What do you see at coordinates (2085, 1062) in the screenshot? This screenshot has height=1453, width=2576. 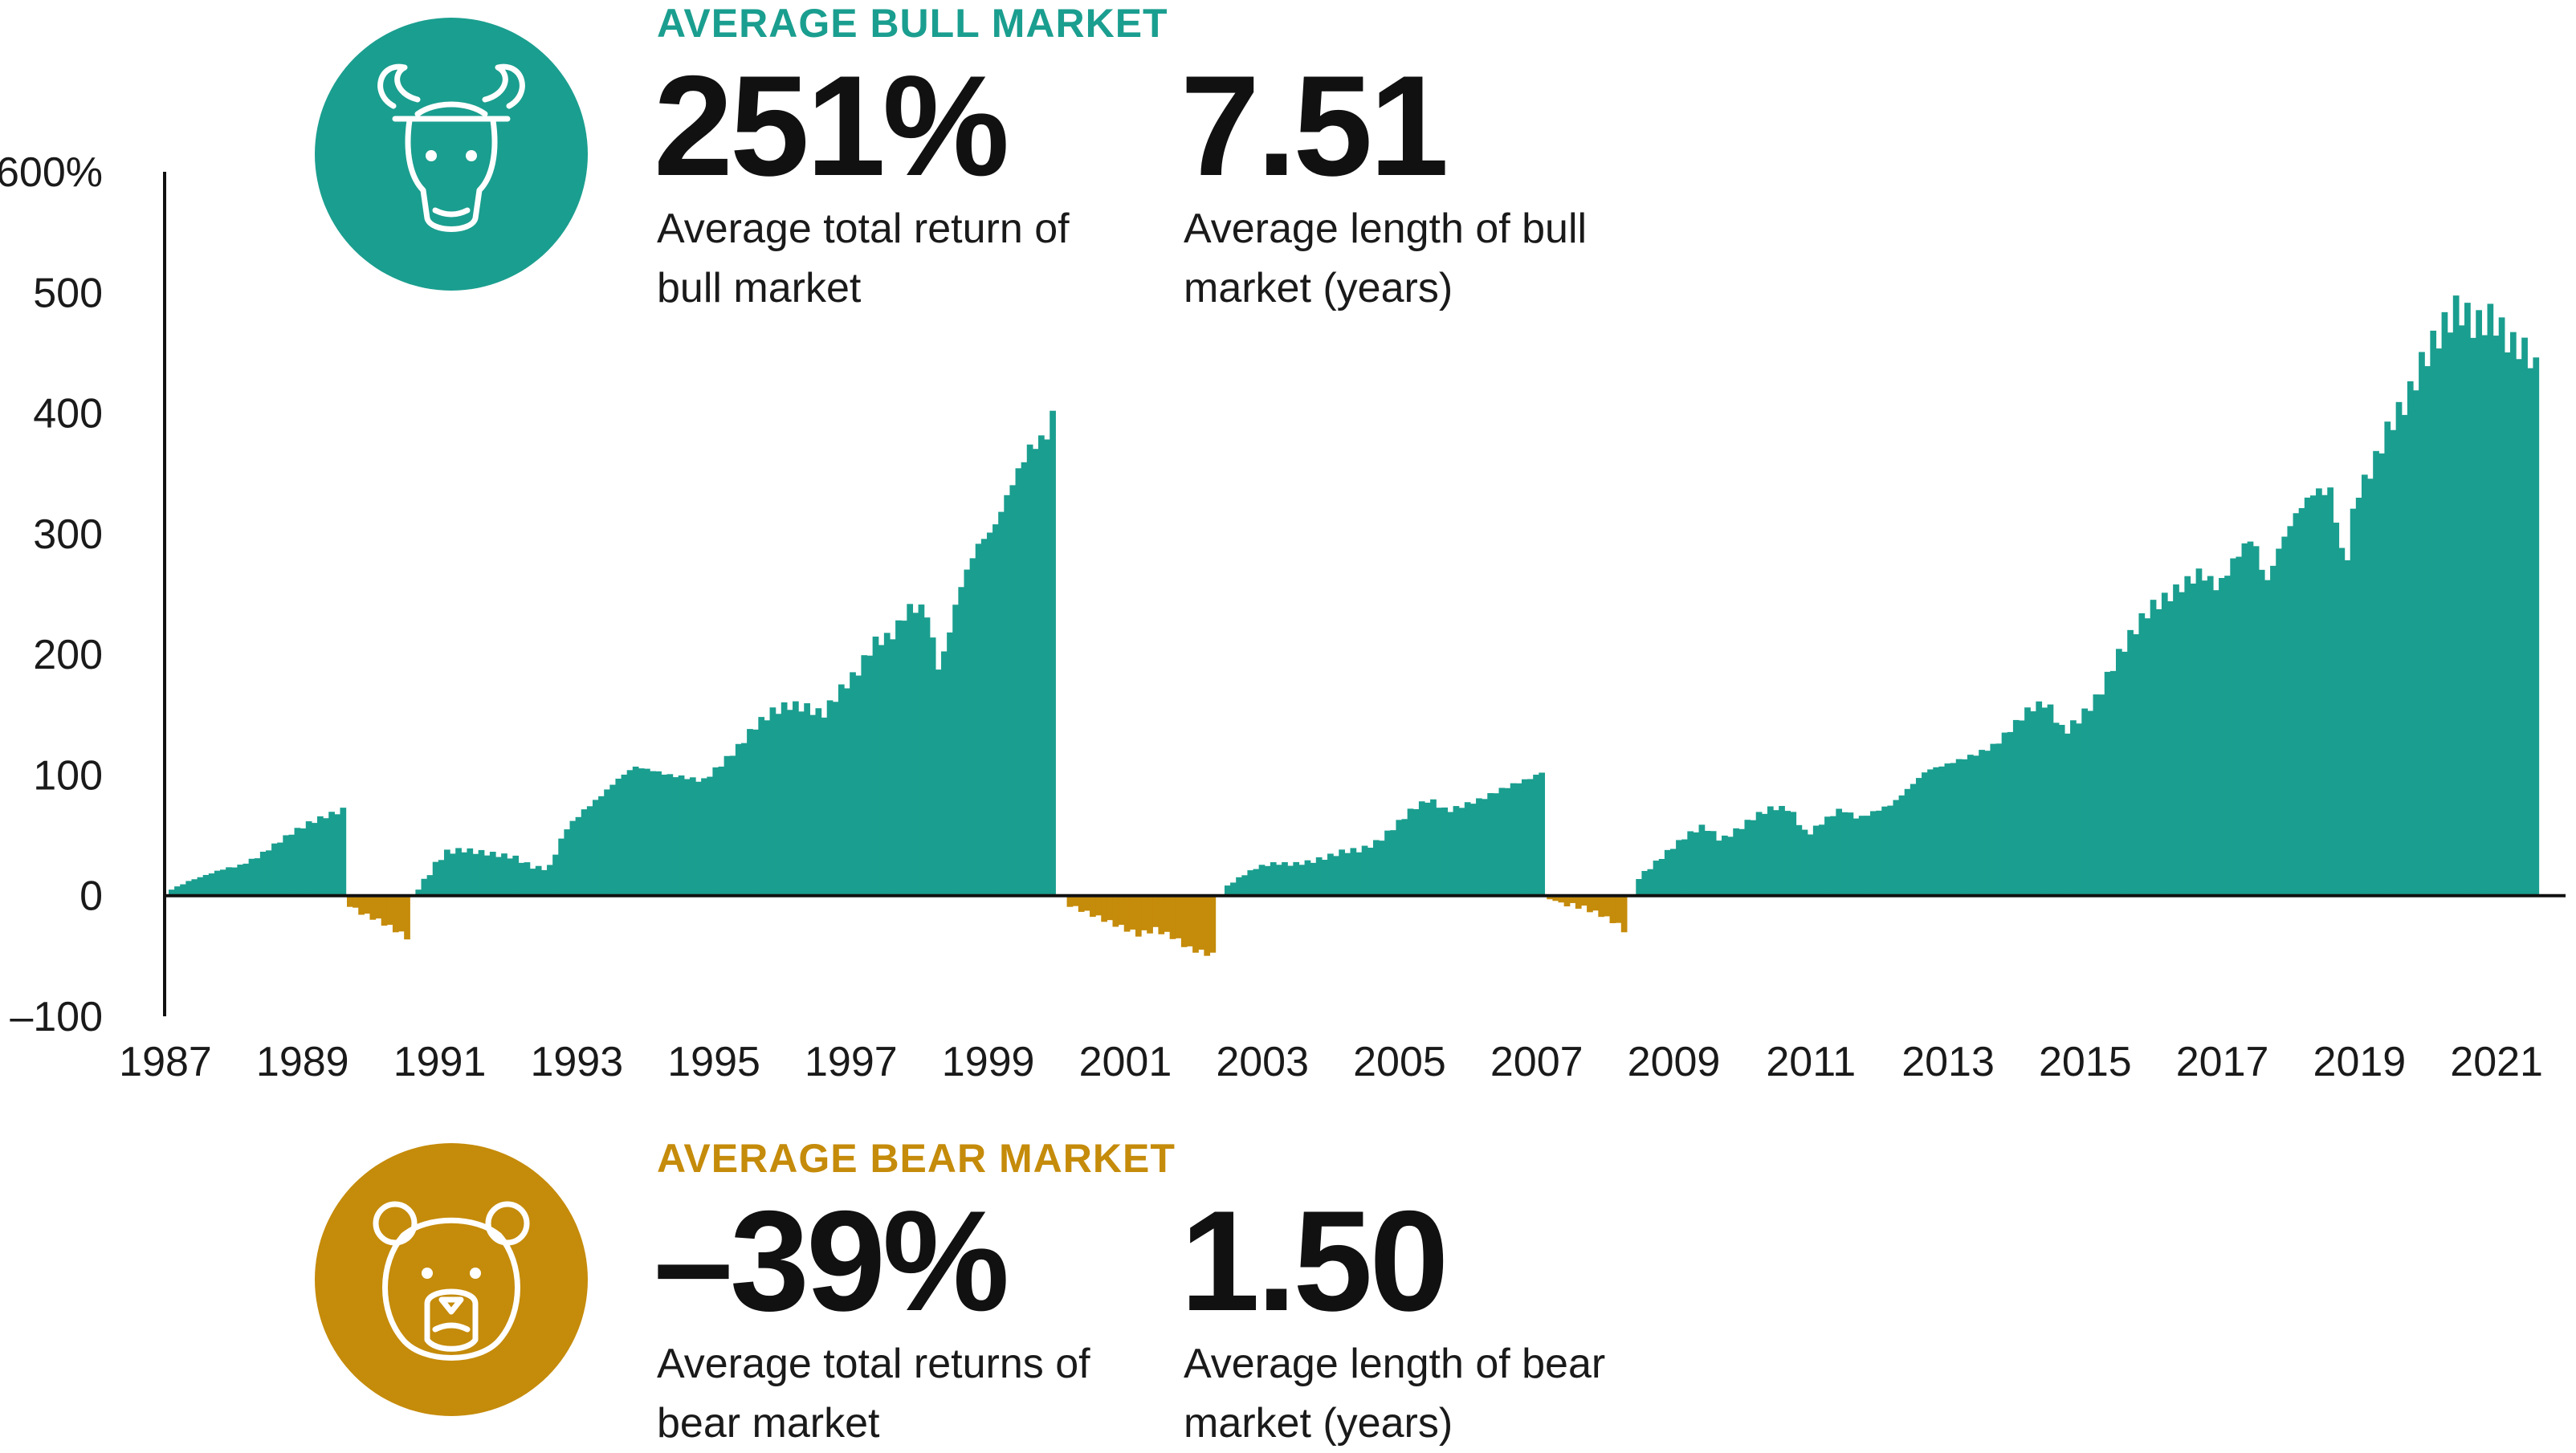 I see `x-tick-label: 2015` at bounding box center [2085, 1062].